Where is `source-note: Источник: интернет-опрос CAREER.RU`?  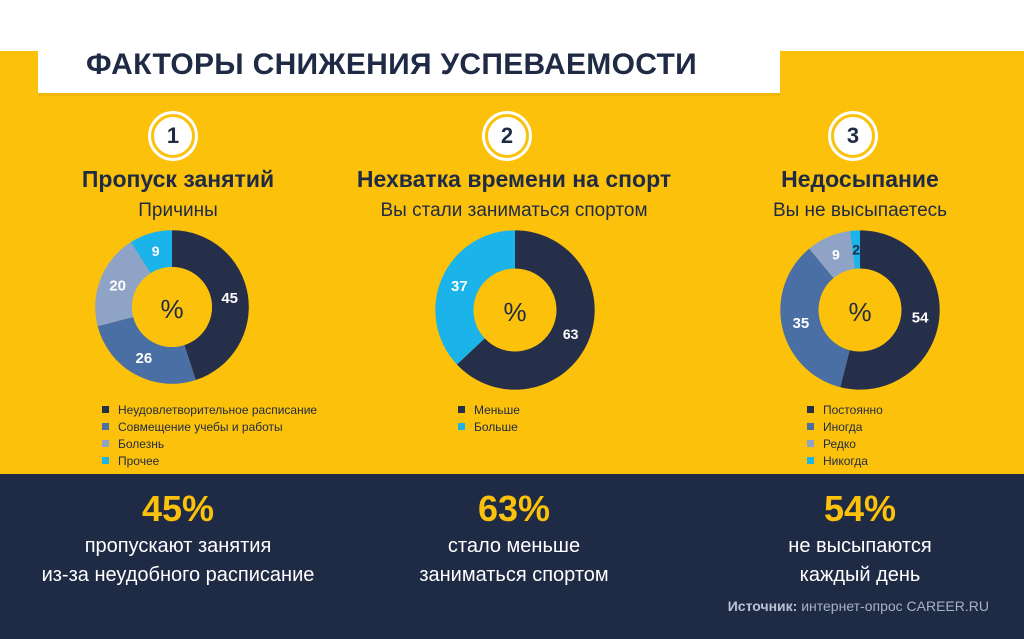 source-note: Источник: интернет-опрос CAREER.RU is located at coordinates (858, 606).